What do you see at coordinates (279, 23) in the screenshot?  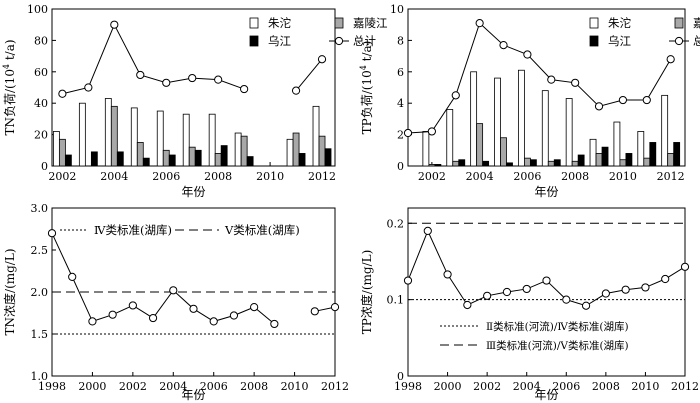 I see `tn-load-legend-label: 朱沱` at bounding box center [279, 23].